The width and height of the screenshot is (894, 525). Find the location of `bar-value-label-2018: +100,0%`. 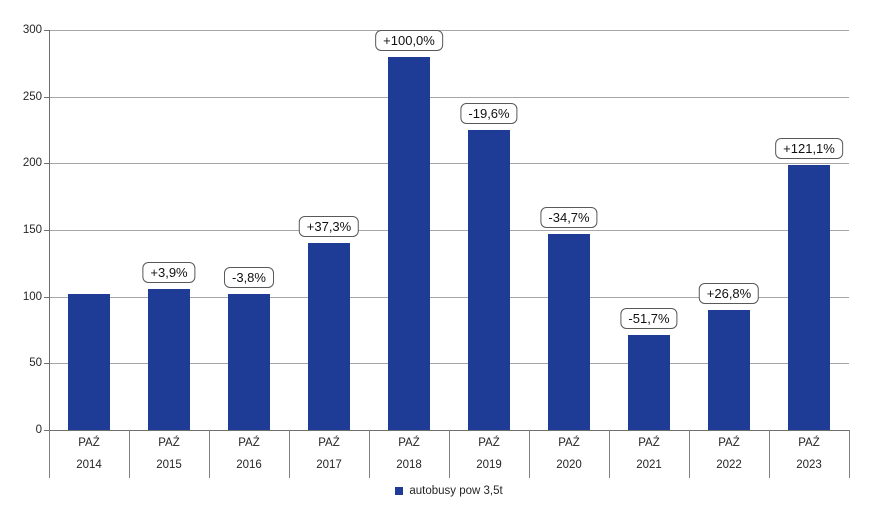

bar-value-label-2018: +100,0% is located at coordinates (409, 40).